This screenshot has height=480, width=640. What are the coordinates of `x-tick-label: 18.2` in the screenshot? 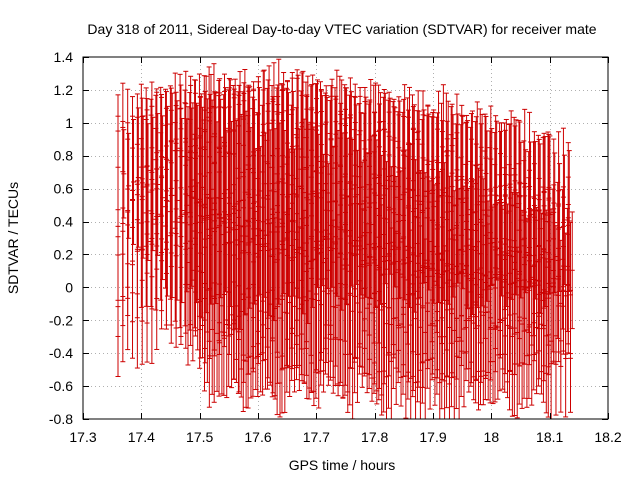 It's located at (607, 437).